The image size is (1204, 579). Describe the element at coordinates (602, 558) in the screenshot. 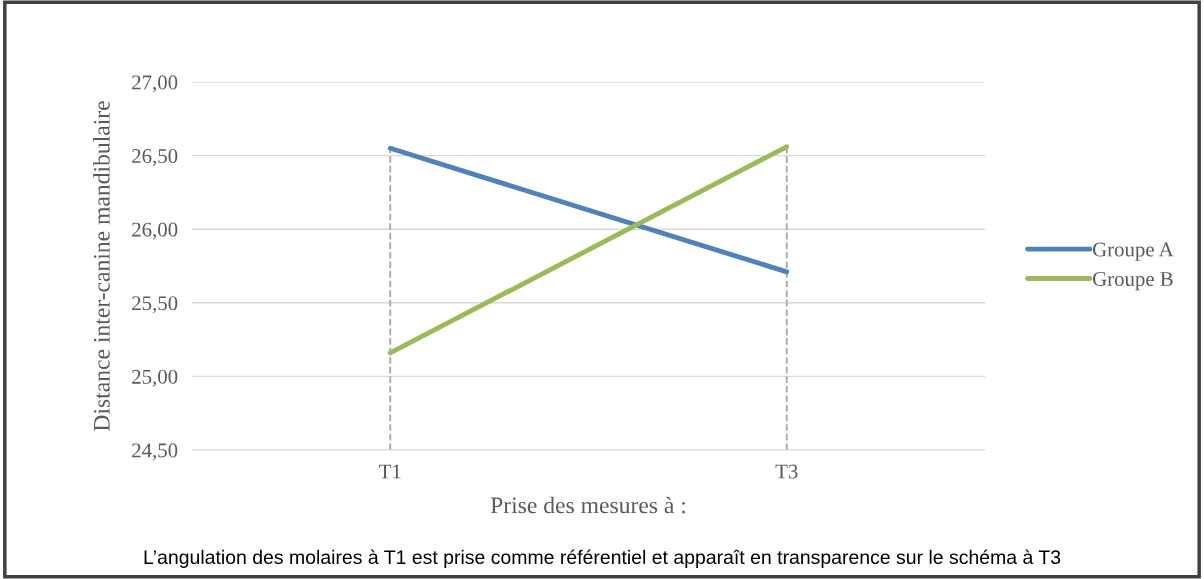

I see `text: L’angulation des molaires à T1 est prise comme référentiel et apparaît en transparence sur le schéma à T3` at that location.